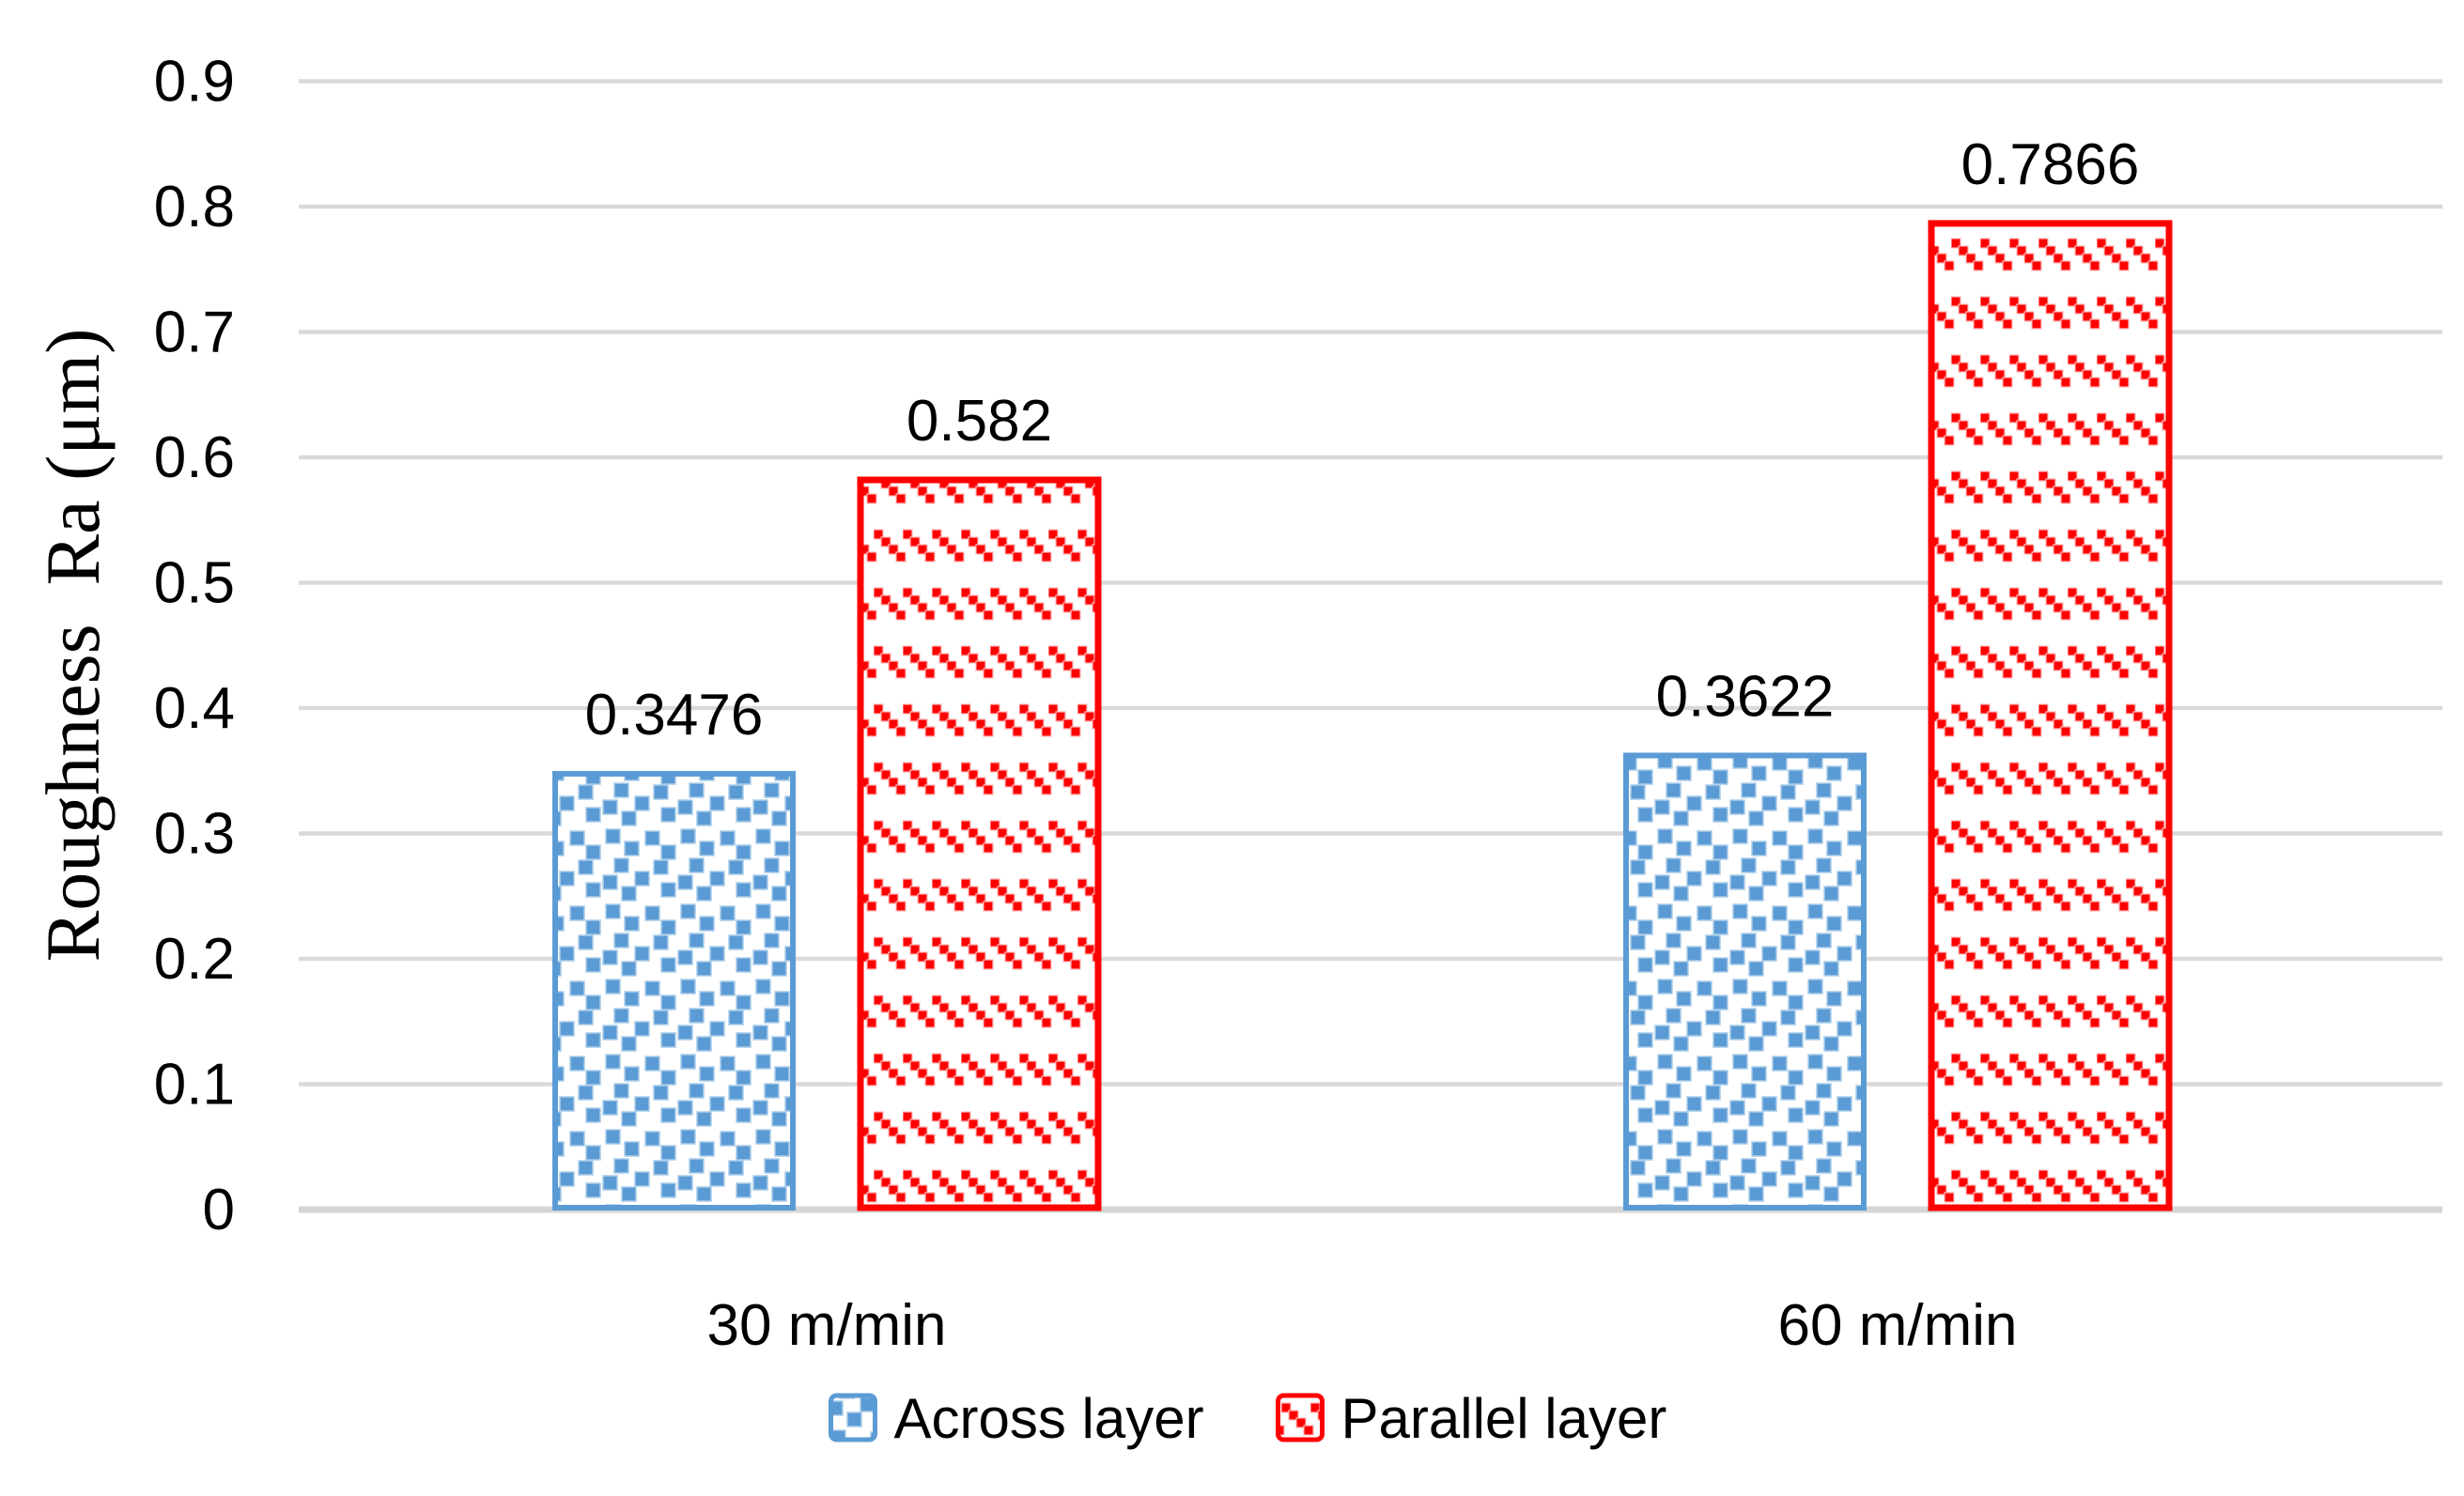 This screenshot has width=2464, height=1496. Describe the element at coordinates (194, 646) in the screenshot. I see `y-axis-tick-labels: 0 0.1 0.2 0.3 0.4 0.5 0.6 0.7 0.8 0.9` at that location.